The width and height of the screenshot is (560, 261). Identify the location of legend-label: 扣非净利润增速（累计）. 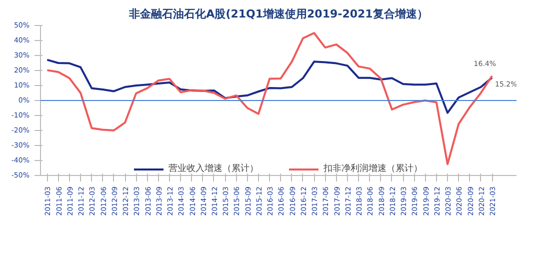
(373, 168).